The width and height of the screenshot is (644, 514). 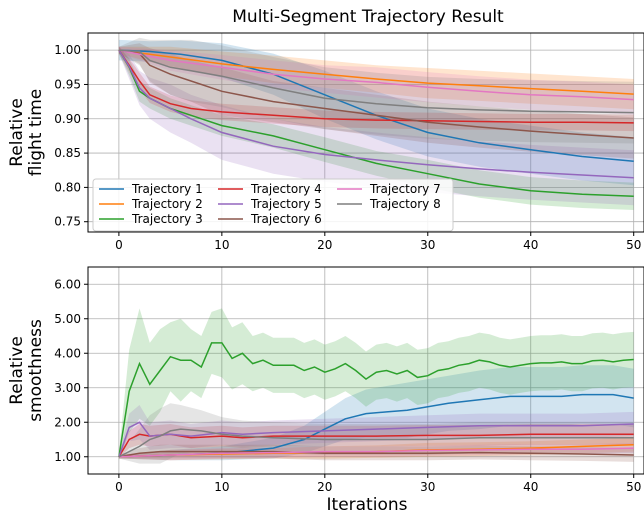 What do you see at coordinates (67, 222) in the screenshot?
I see `y-tick-label: 0.75` at bounding box center [67, 222].